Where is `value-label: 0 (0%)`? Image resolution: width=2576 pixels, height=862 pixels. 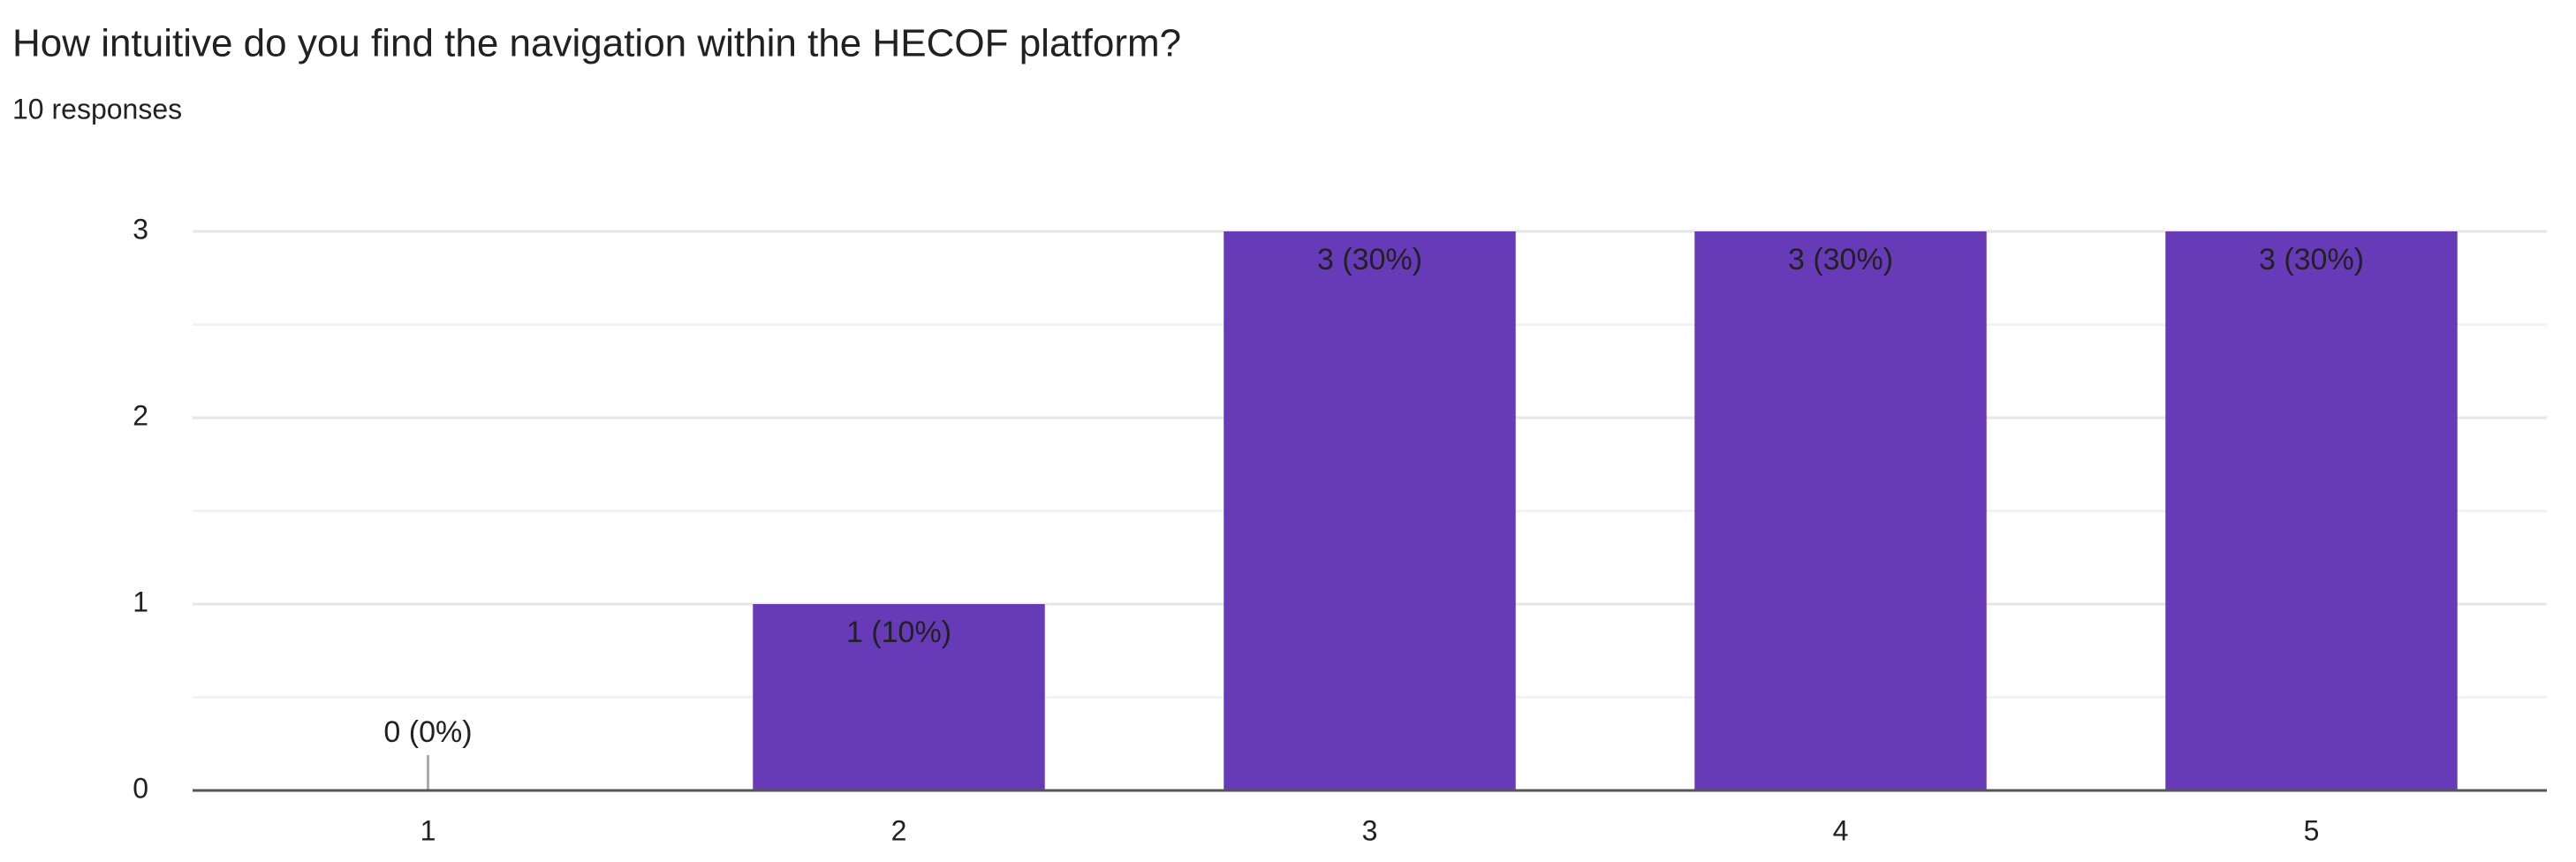
value-label: 0 (0%) is located at coordinates (428, 732).